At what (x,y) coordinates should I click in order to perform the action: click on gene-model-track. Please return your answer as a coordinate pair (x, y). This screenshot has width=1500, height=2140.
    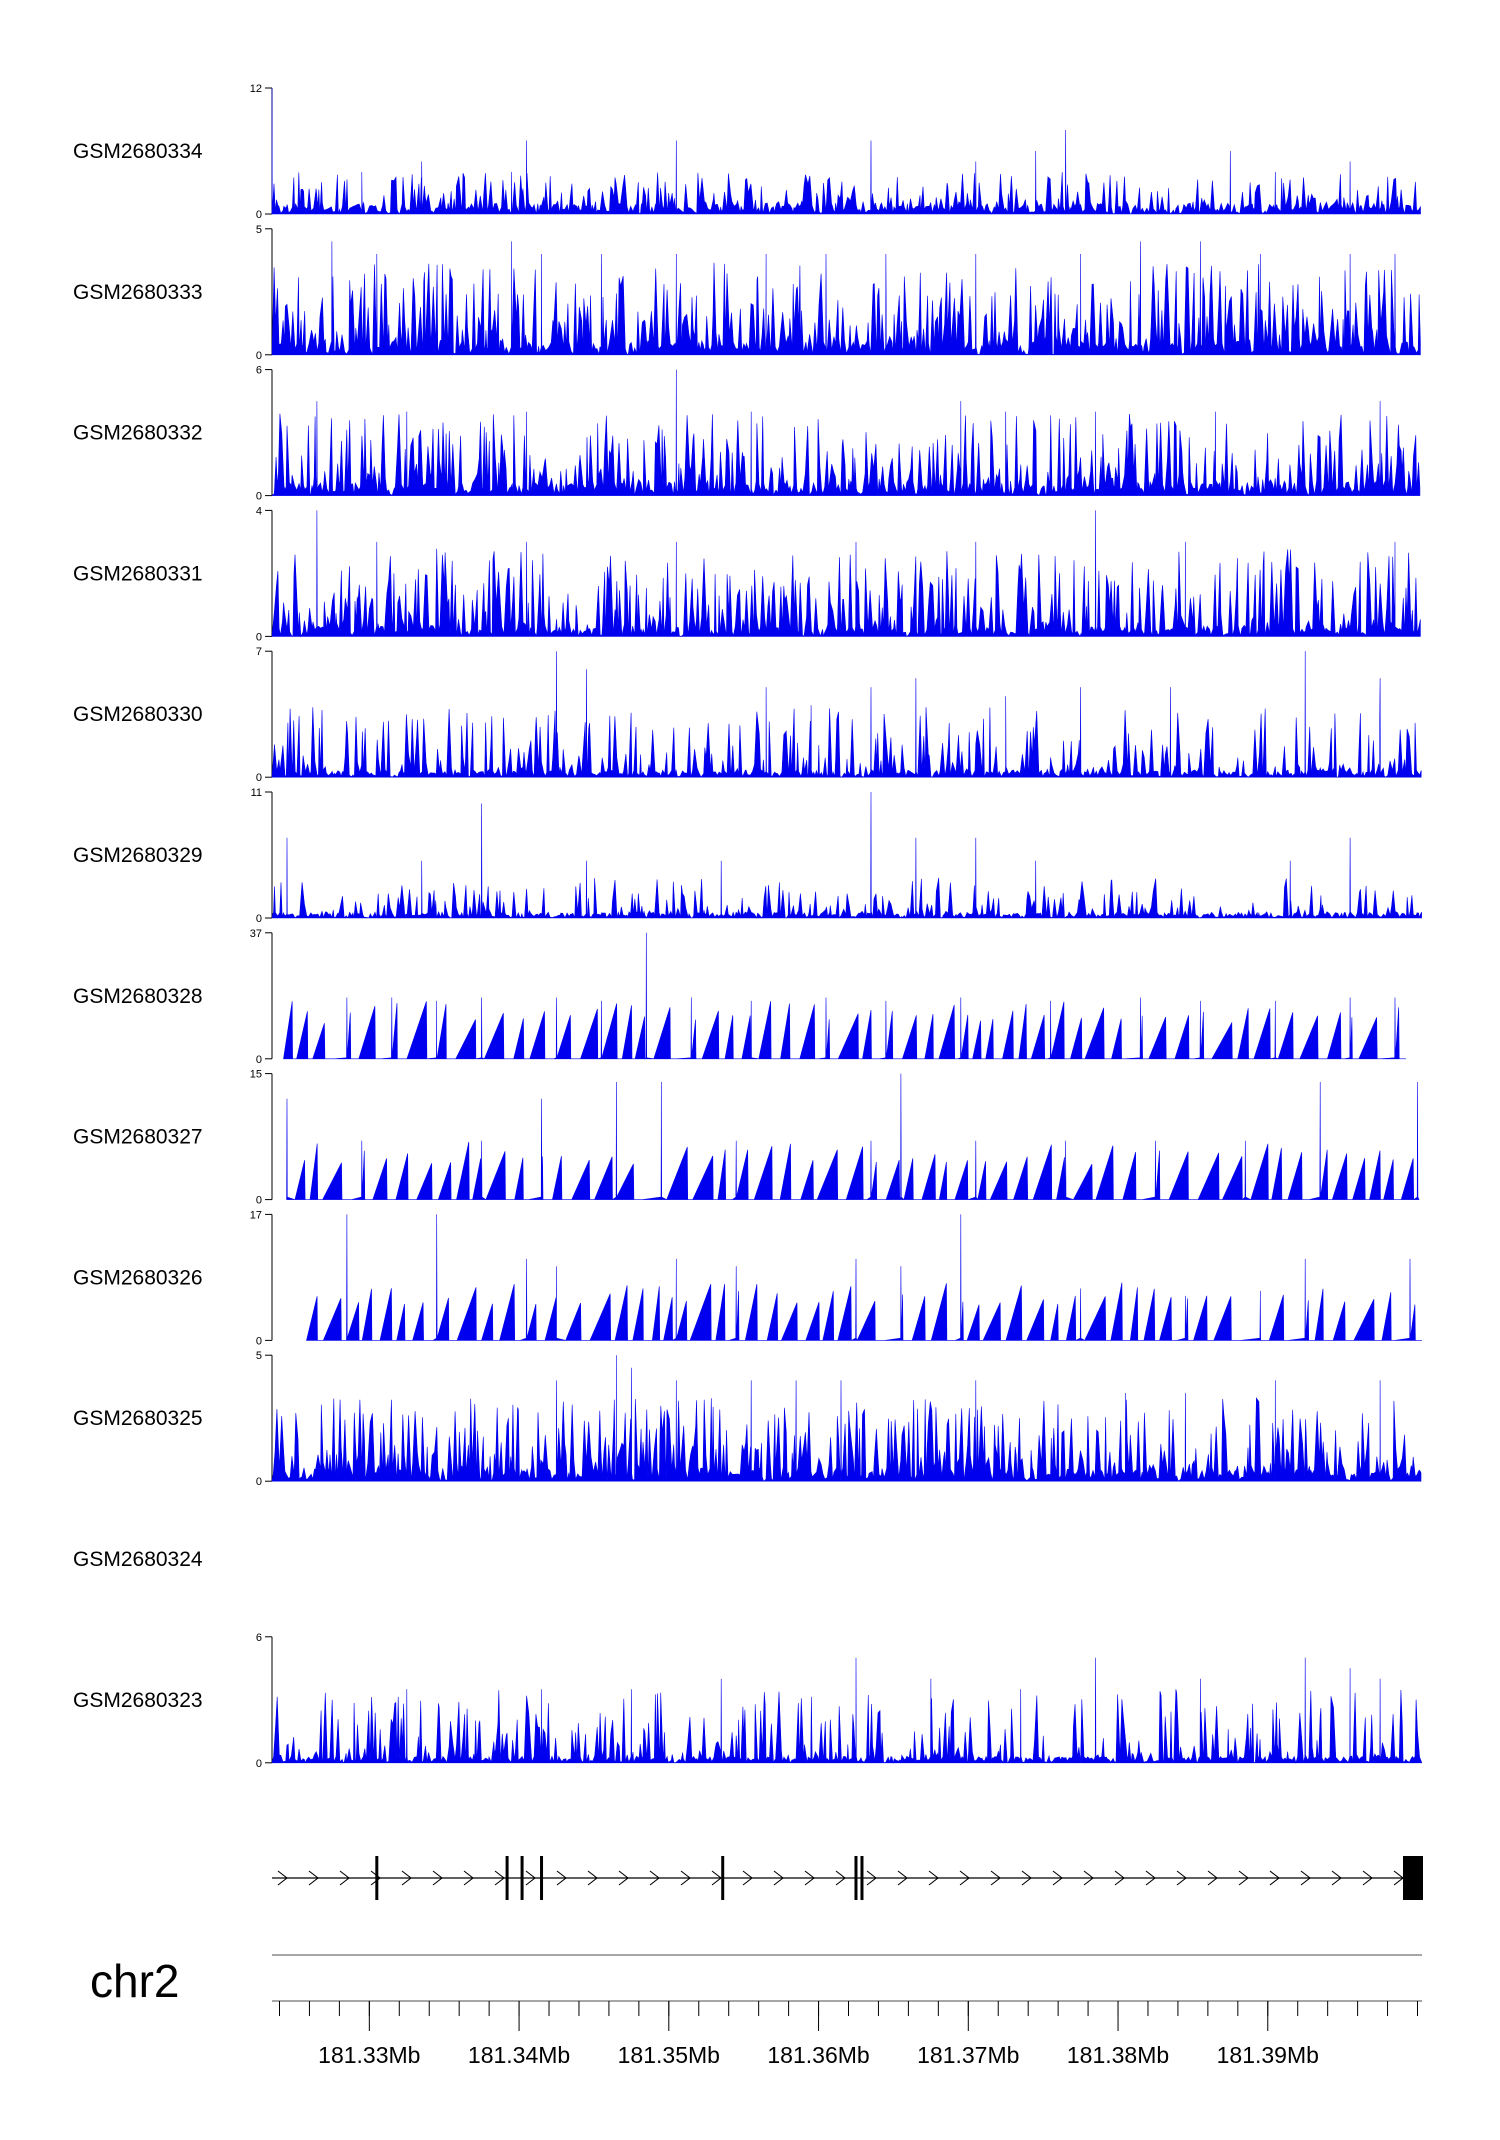
    Looking at the image, I should click on (847, 1878).